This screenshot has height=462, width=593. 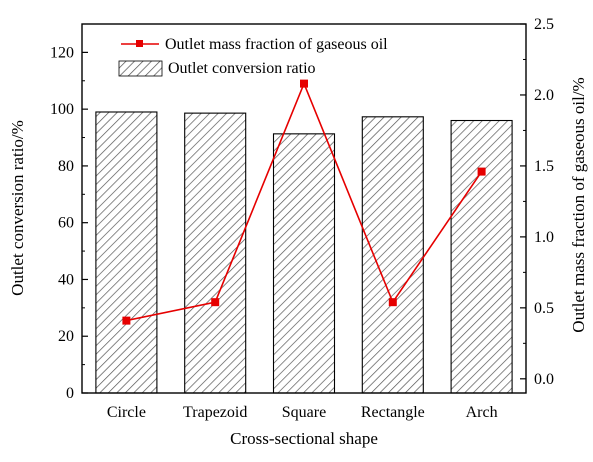 What do you see at coordinates (140, 68) in the screenshot?
I see `legend-bar-swatch` at bounding box center [140, 68].